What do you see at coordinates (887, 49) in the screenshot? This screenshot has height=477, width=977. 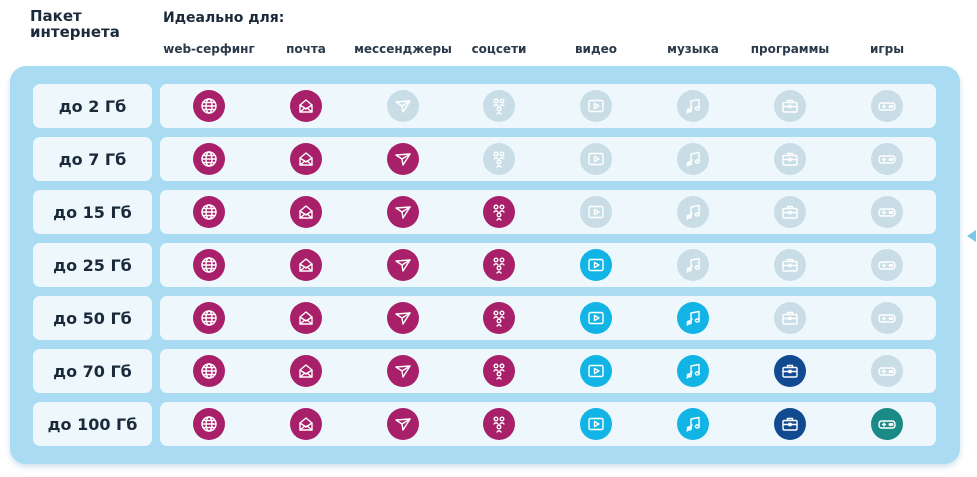 I see `column-header-8: игры` at bounding box center [887, 49].